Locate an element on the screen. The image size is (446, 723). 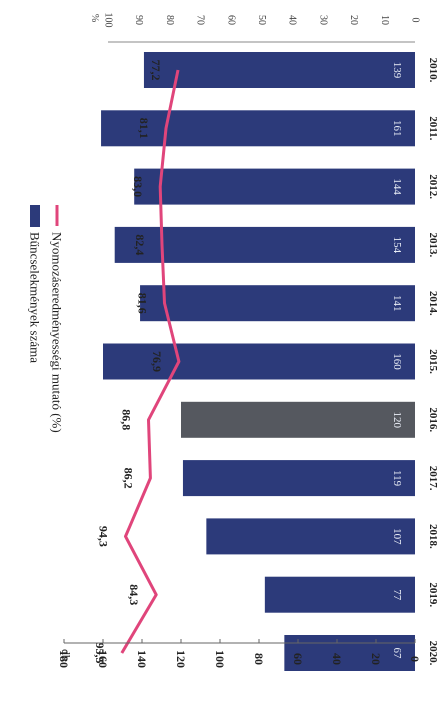
bar-2015 is located at coordinates (259, 362).